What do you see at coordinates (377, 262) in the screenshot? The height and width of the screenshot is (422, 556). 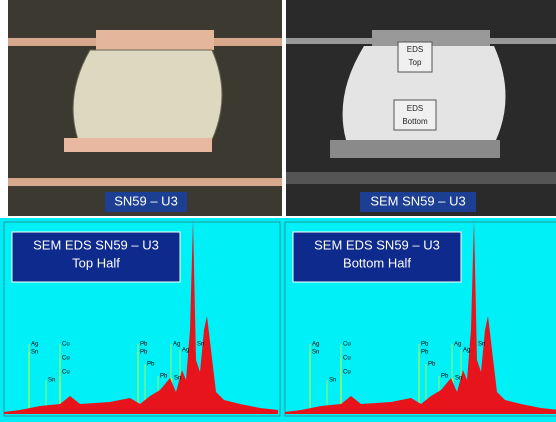 I see `spectrum-title: Bottom Half` at bounding box center [377, 262].